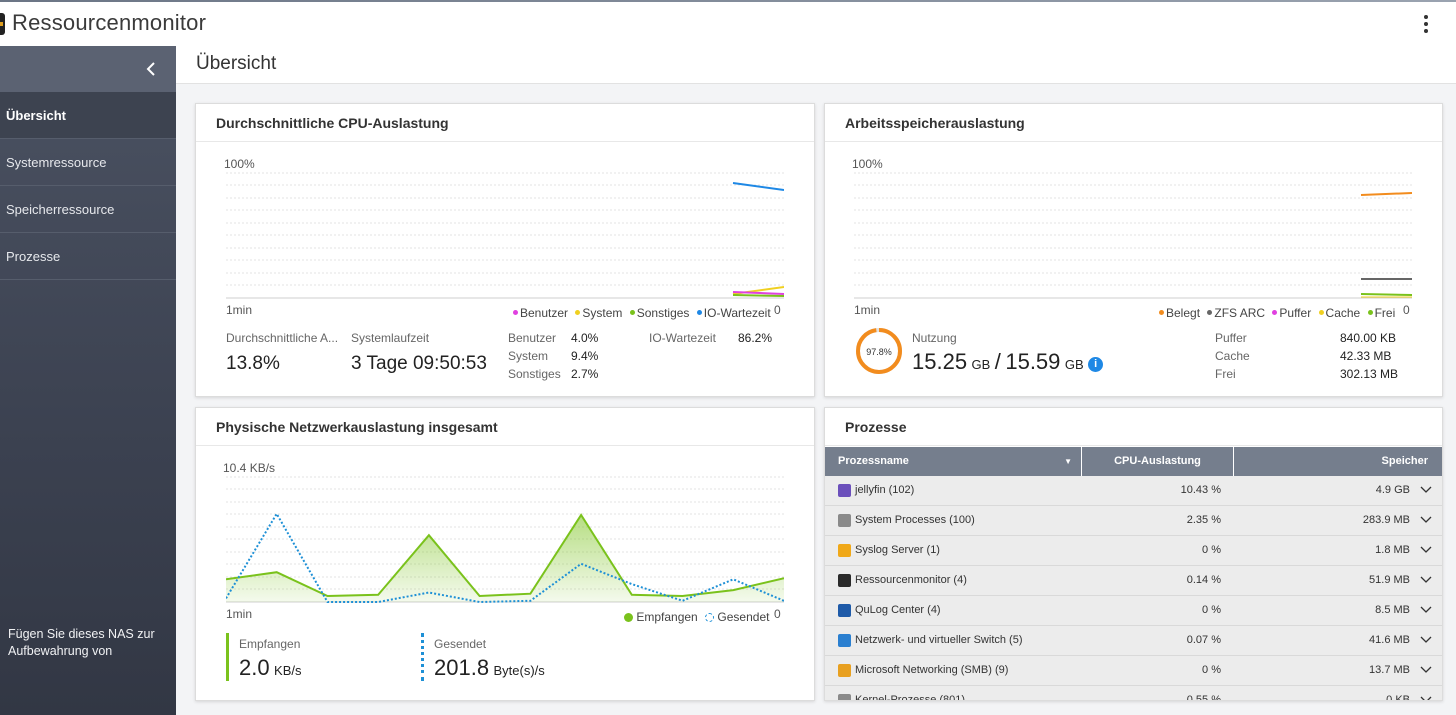 The height and width of the screenshot is (715, 1456). Describe the element at coordinates (953, 461) in the screenshot. I see `column-header-process-name: Prozessname ▼` at that location.